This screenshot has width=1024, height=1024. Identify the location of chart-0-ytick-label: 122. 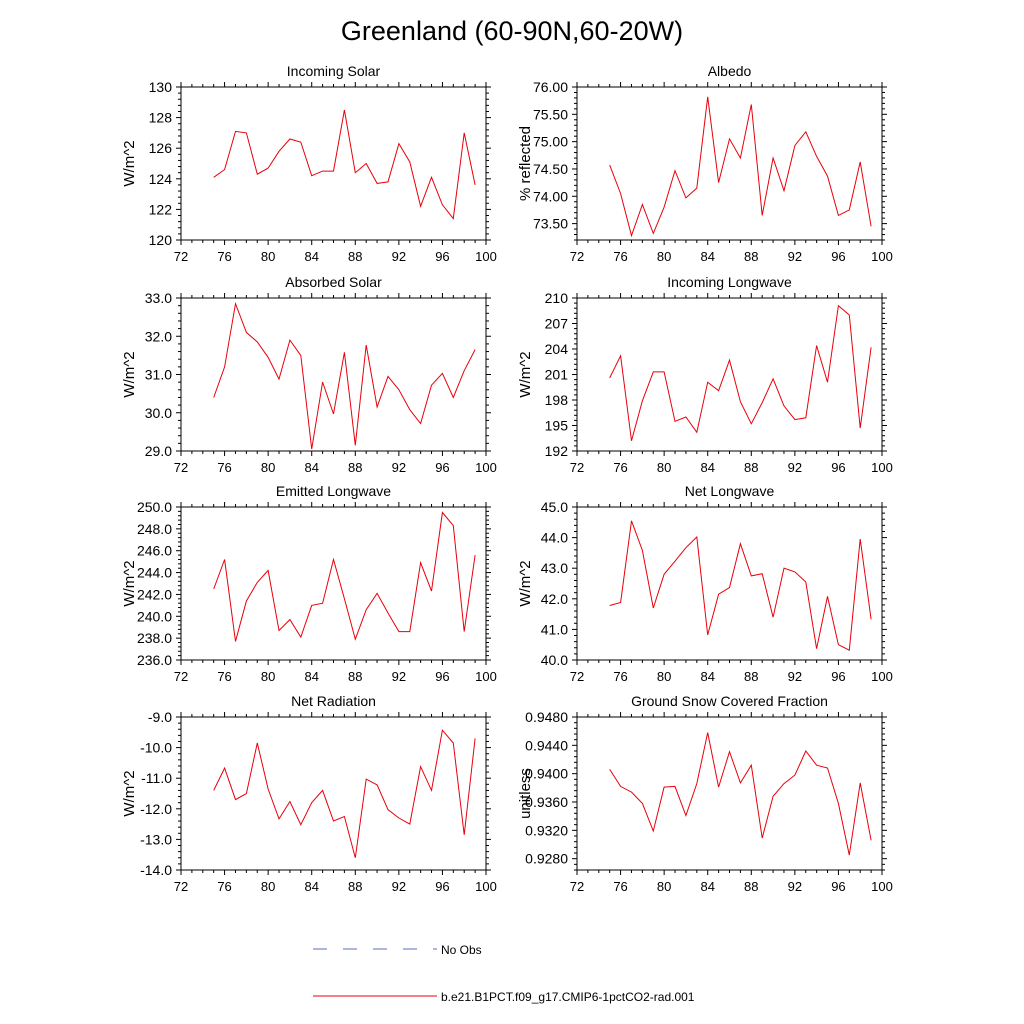
(161, 209).